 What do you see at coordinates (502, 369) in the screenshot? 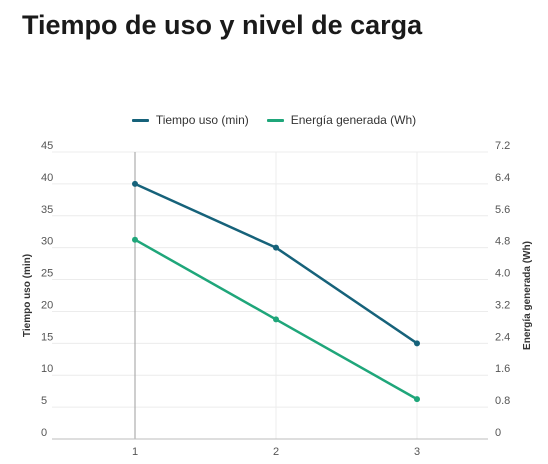
I see `y-tick-right: 1.6` at bounding box center [502, 369].